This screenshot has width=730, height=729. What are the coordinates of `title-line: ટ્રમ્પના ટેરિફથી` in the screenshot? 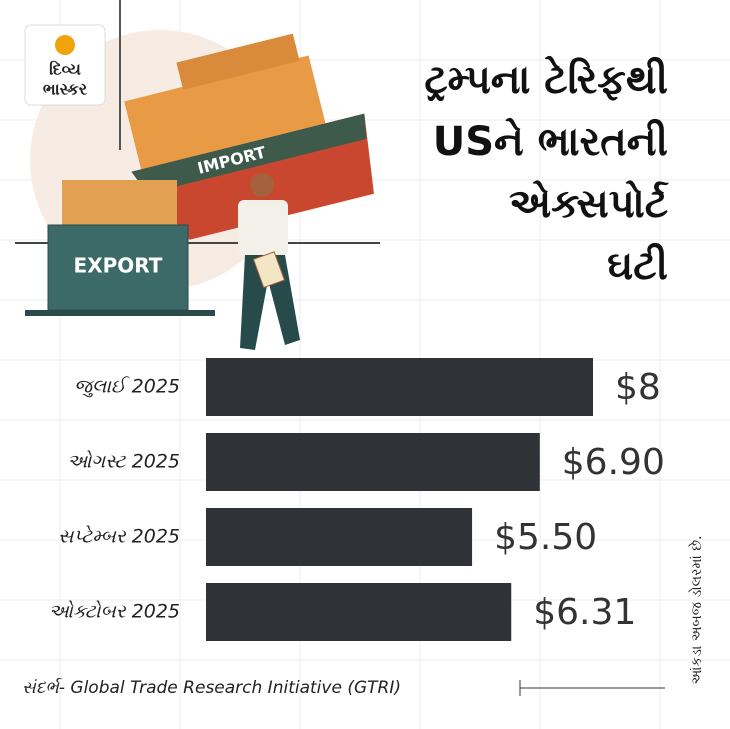 It's located at (546, 79).